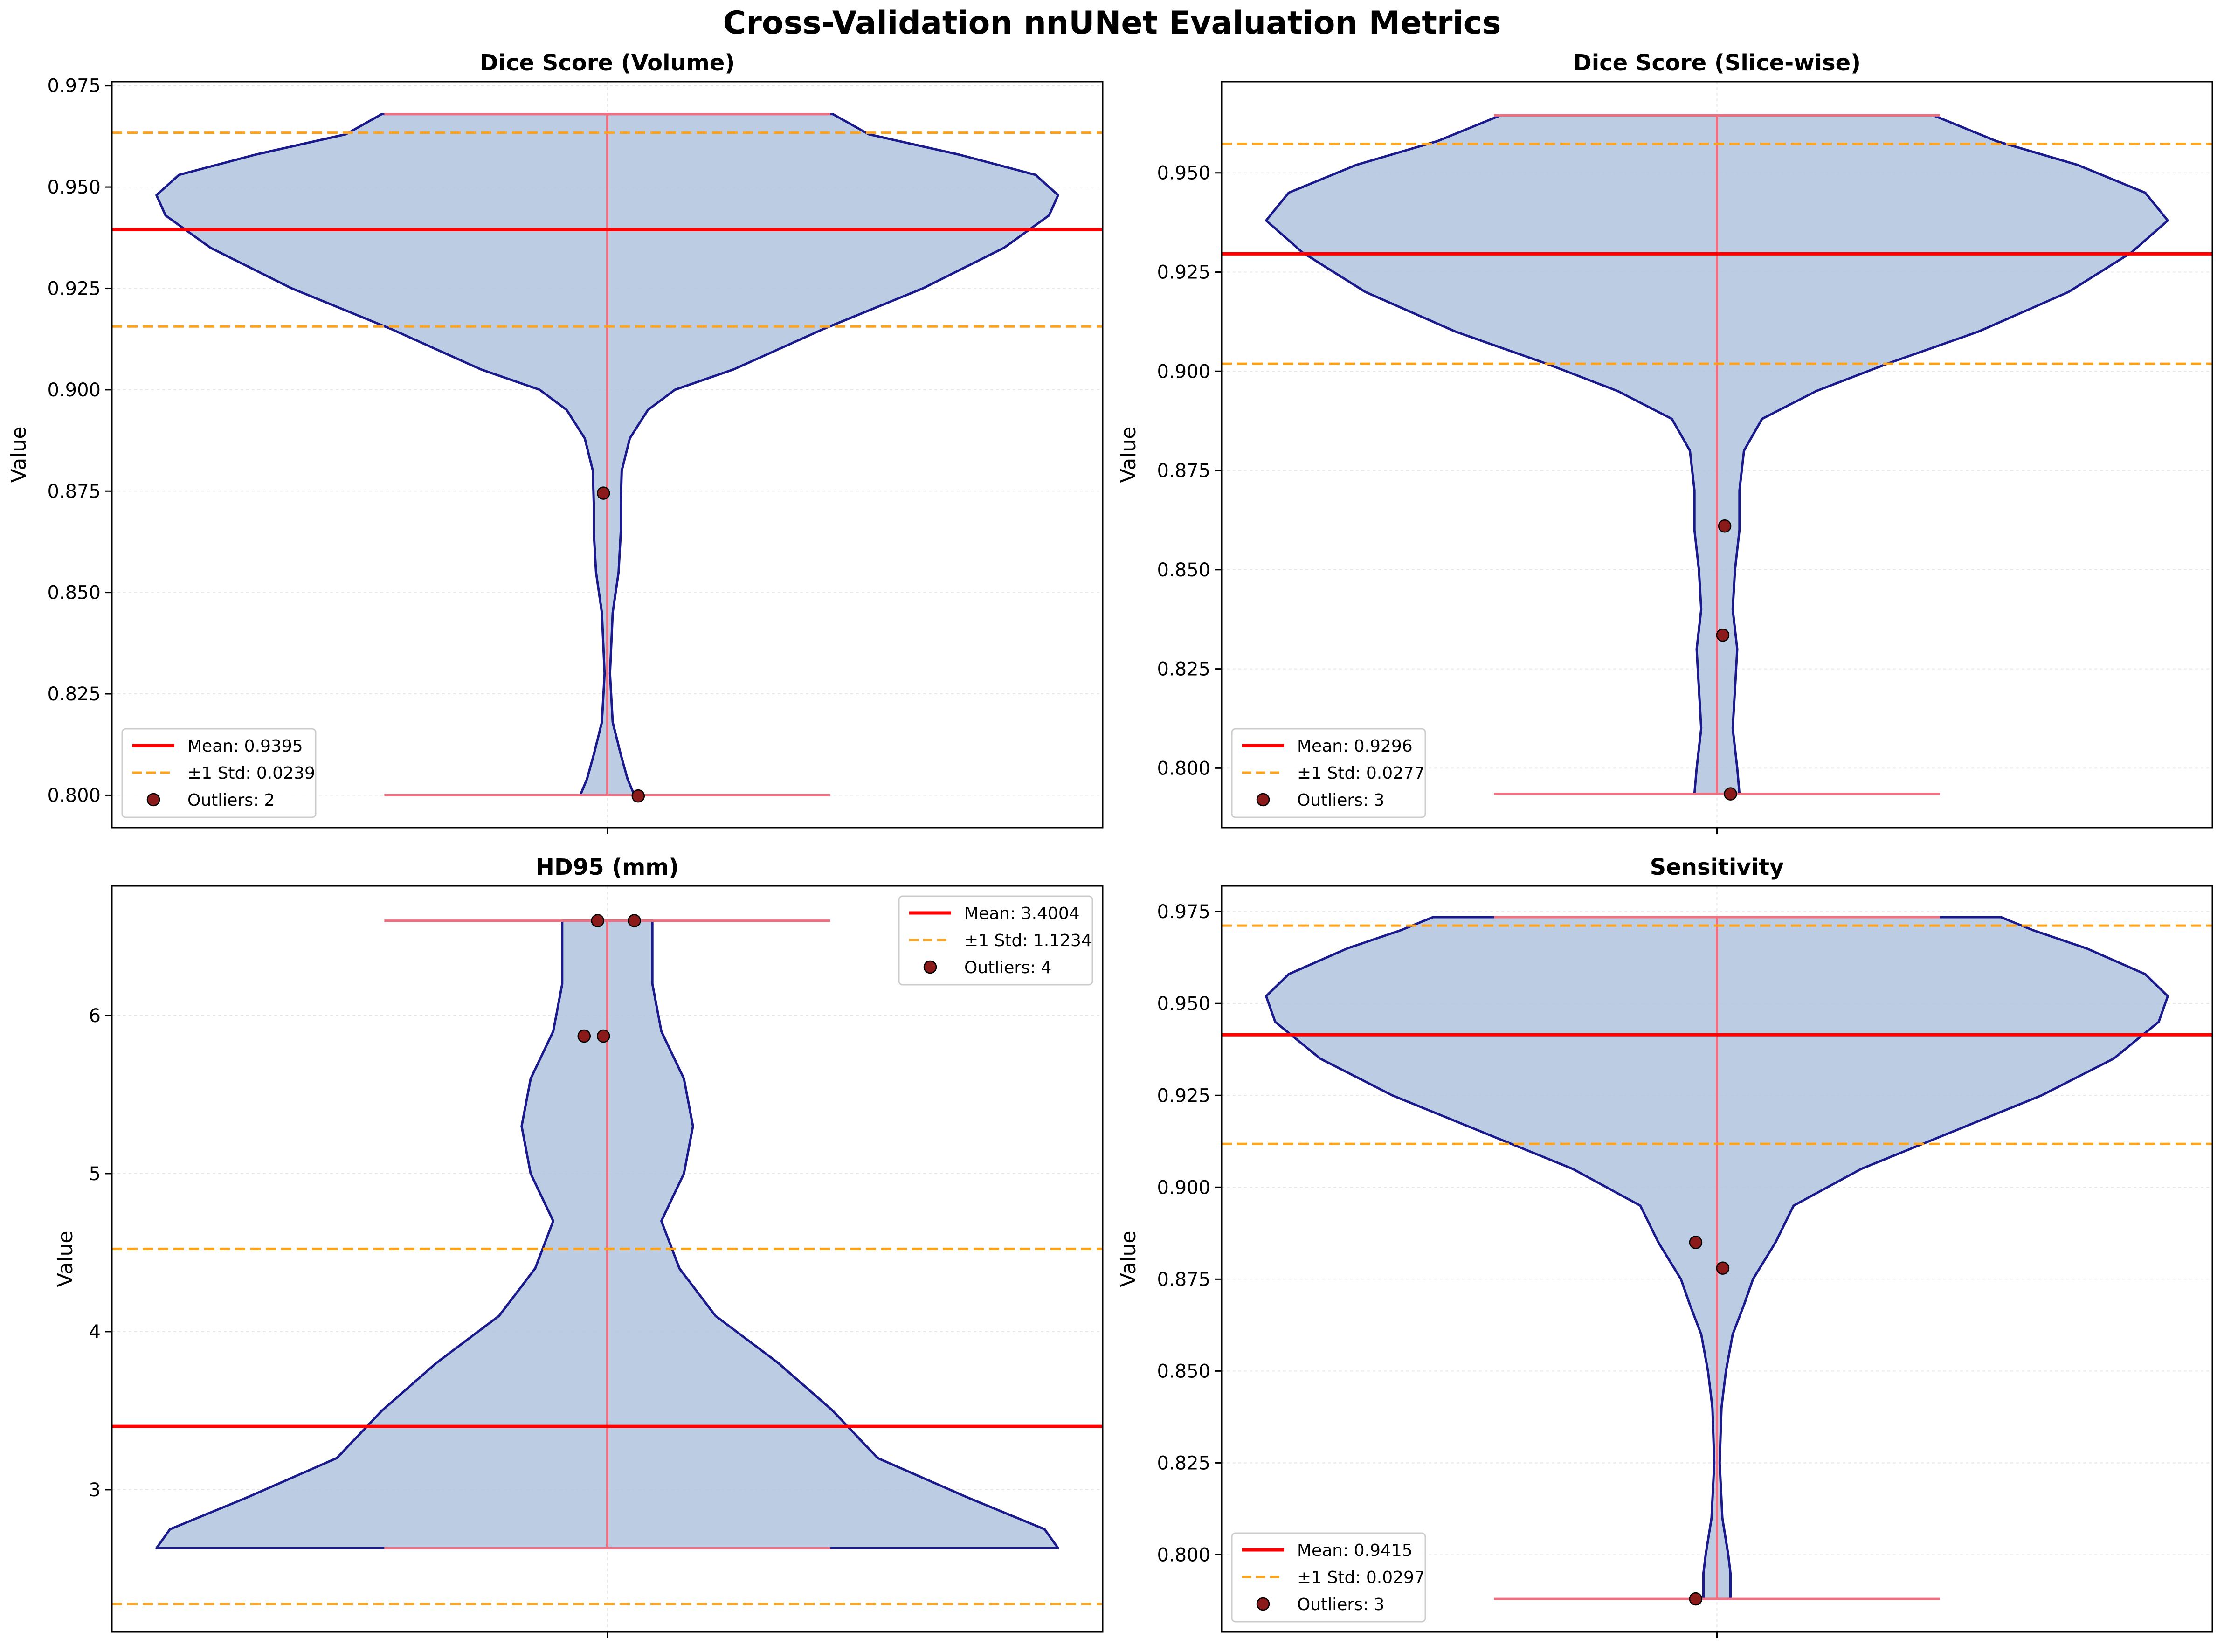  Describe the element at coordinates (607, 63) in the screenshot. I see `chart-title: Dice Score (Volume)` at that location.